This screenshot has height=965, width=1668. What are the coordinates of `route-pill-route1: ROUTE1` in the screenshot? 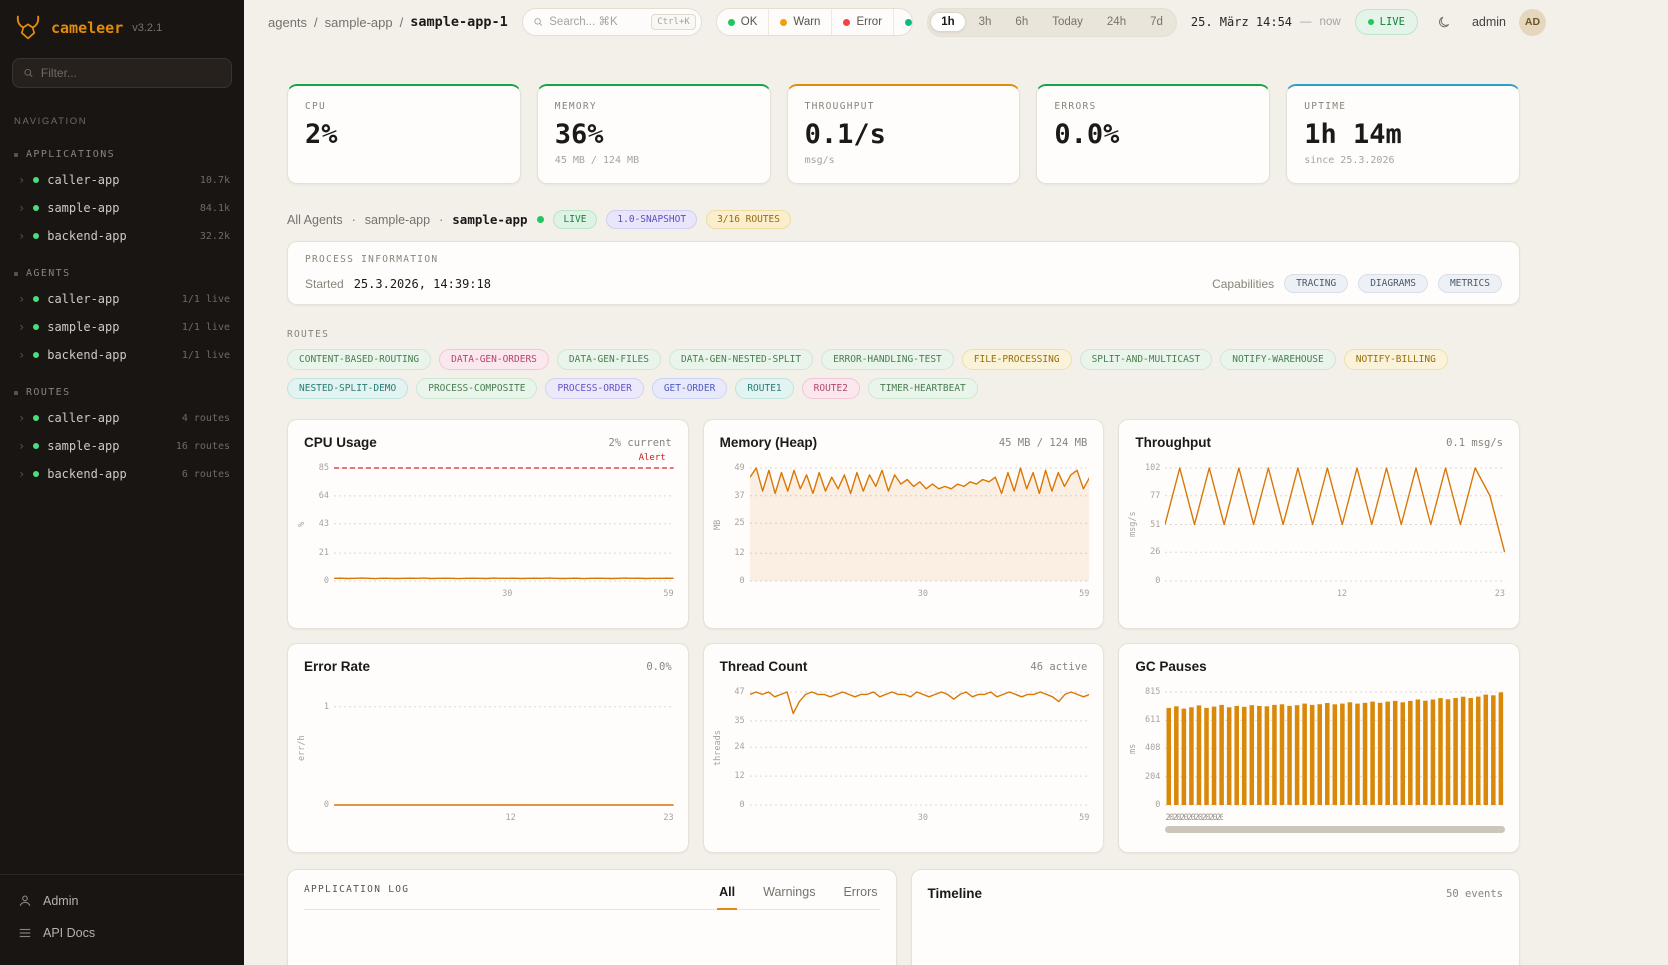 It's located at (764, 388).